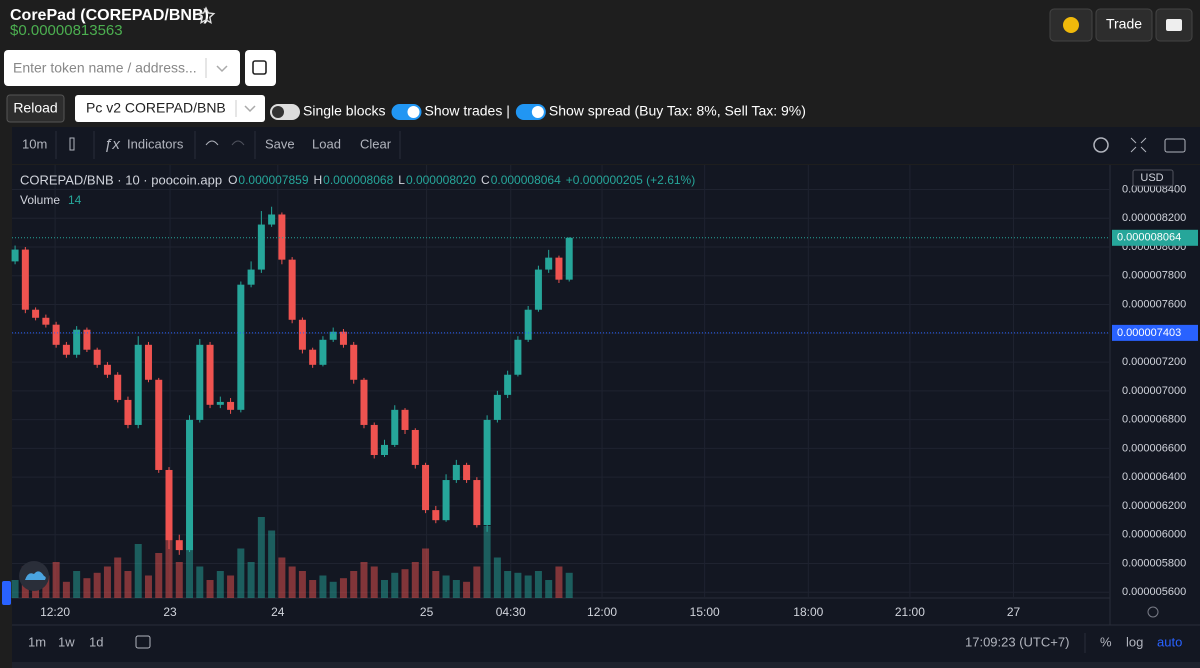 Image resolution: width=1200 pixels, height=668 pixels. What do you see at coordinates (376, 143) in the screenshot?
I see `clear-button: Clear` at bounding box center [376, 143].